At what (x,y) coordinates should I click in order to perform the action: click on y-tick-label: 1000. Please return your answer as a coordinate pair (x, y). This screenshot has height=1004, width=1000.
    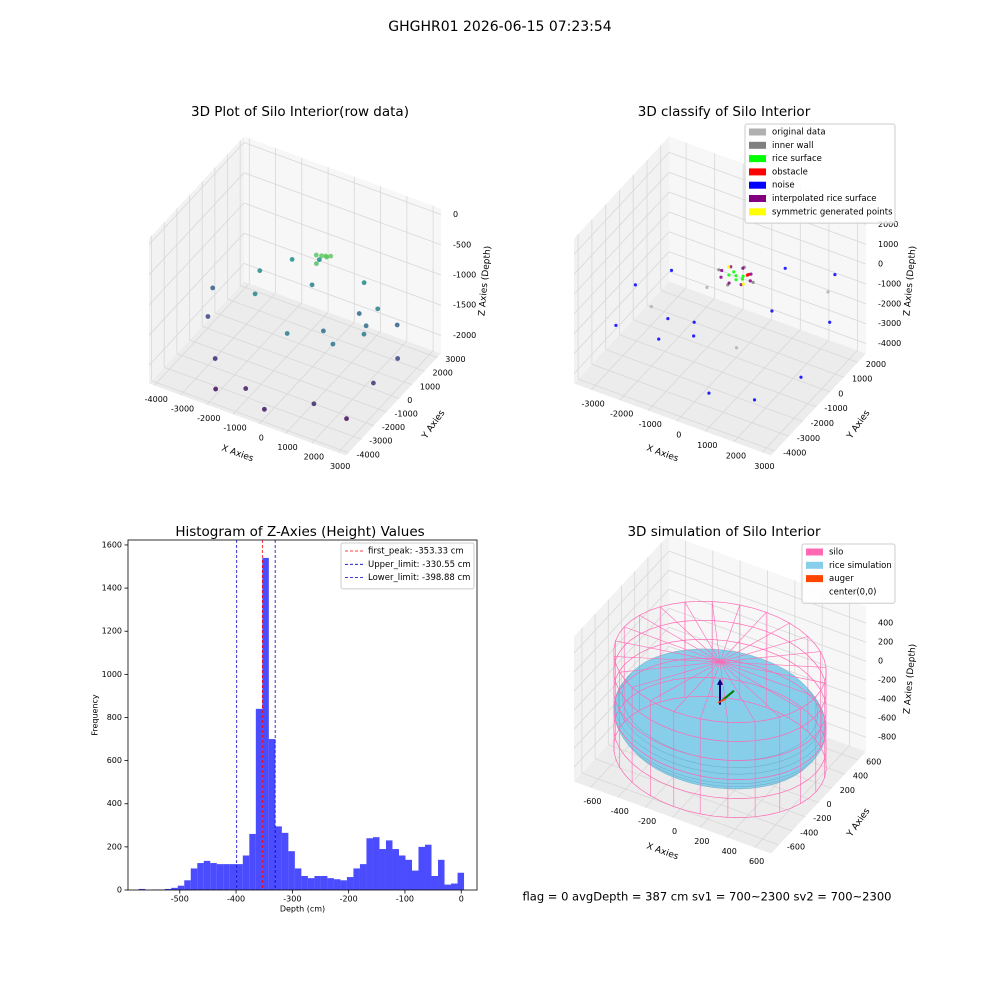
    Looking at the image, I should click on (862, 379).